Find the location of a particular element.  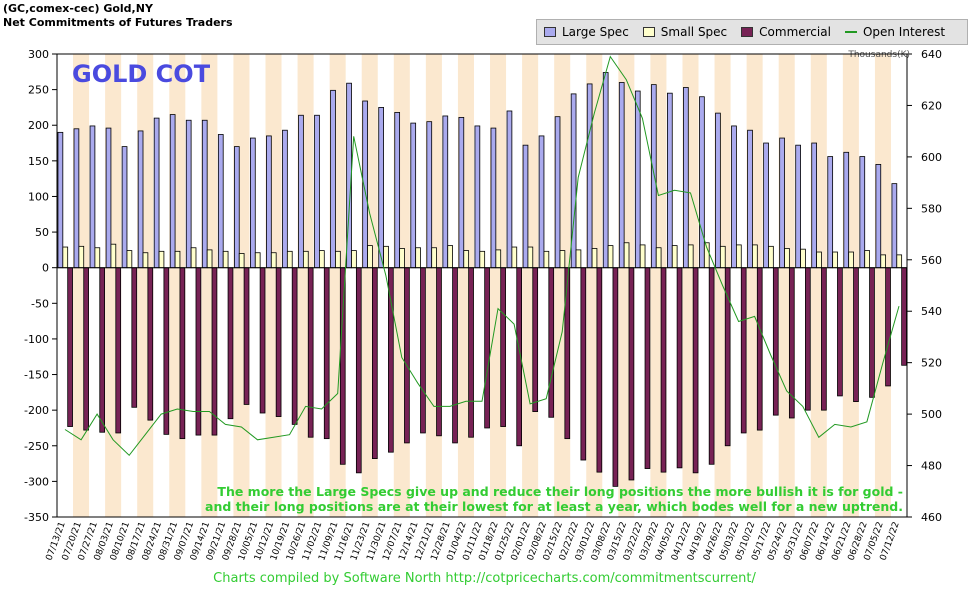

right-axis-tick-label: 560 is located at coordinates (931, 260).